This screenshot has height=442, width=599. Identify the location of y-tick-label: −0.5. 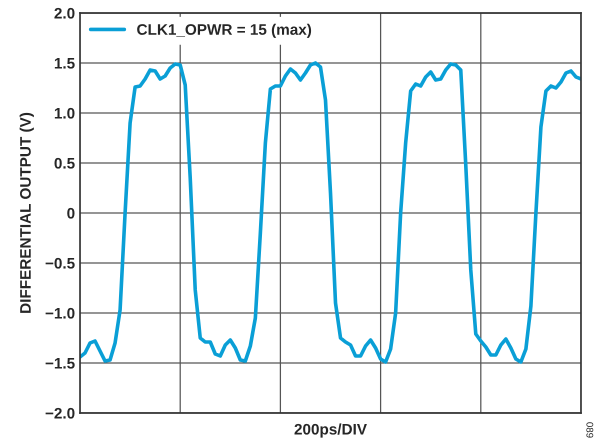
(60, 263).